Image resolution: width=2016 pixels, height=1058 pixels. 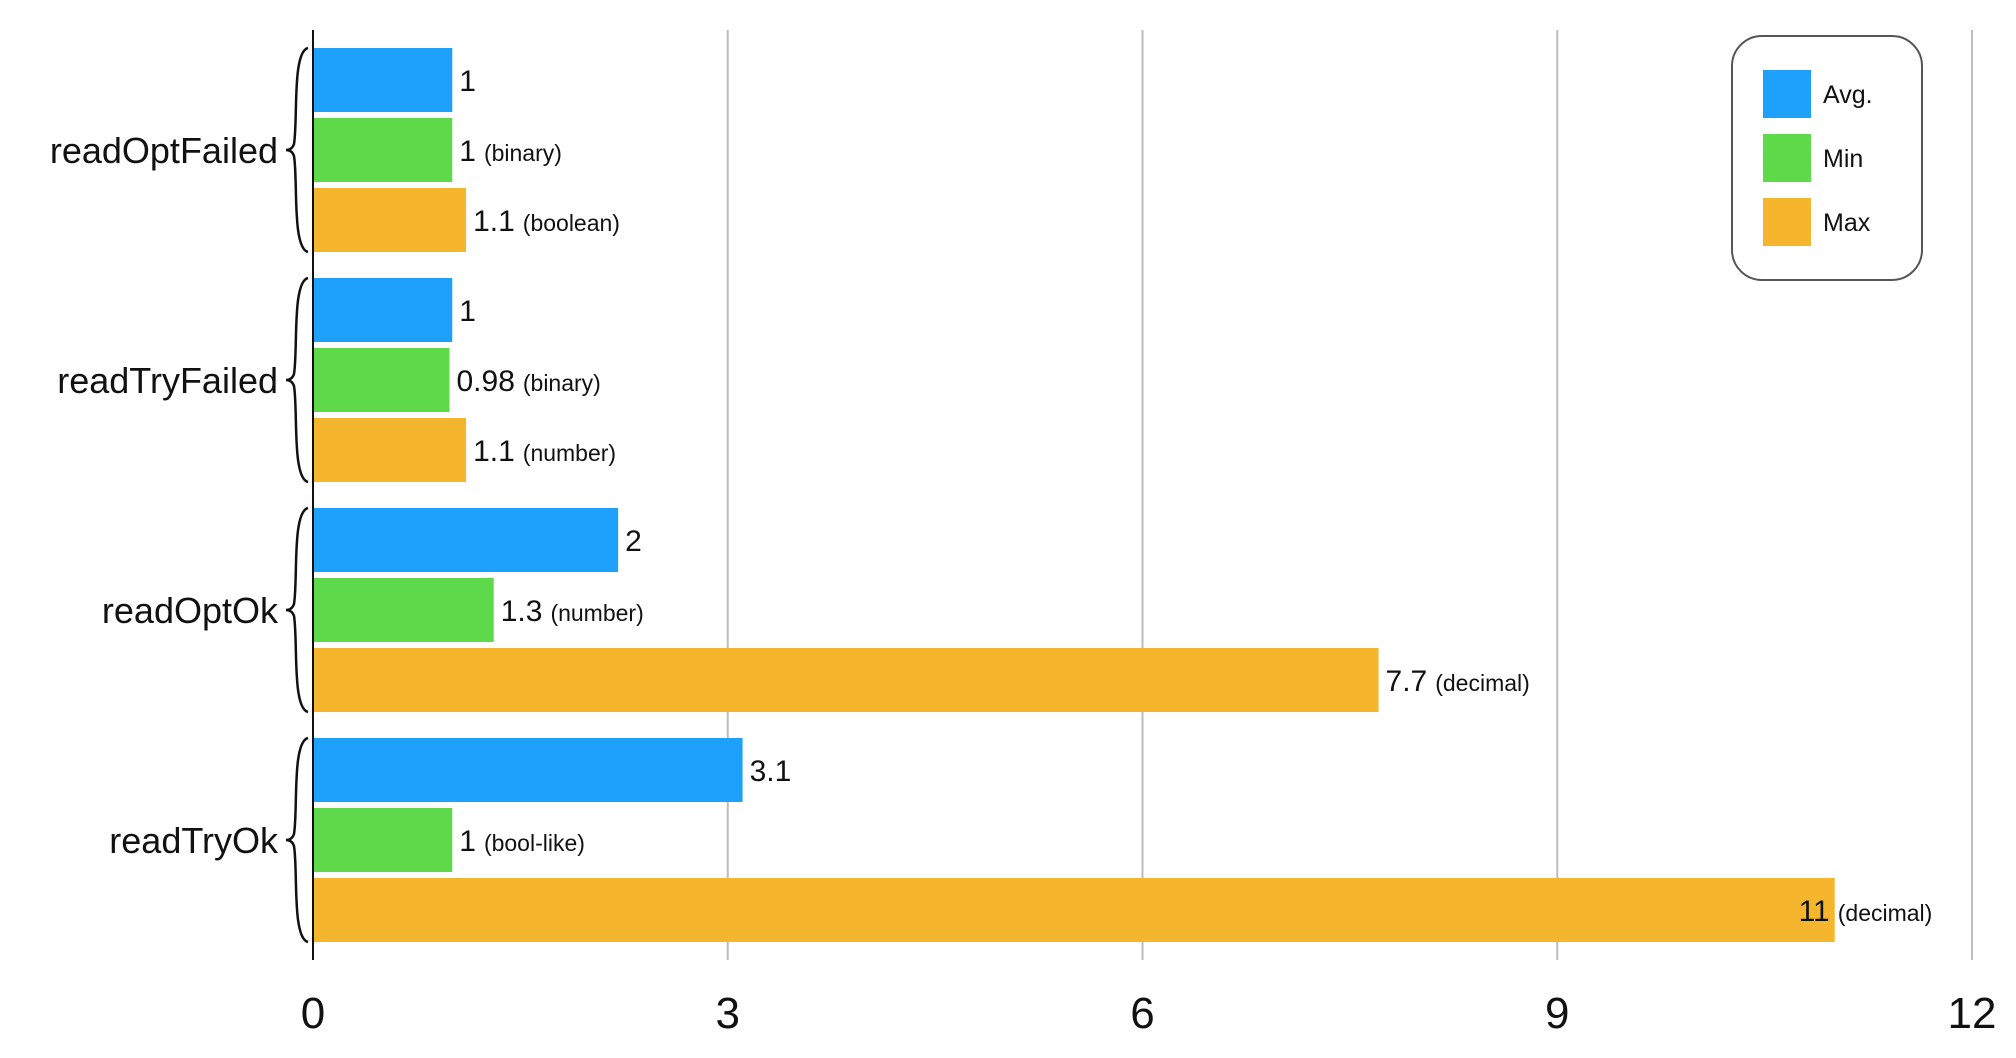 What do you see at coordinates (1972, 1013) in the screenshot?
I see `x-tick-label: 12` at bounding box center [1972, 1013].